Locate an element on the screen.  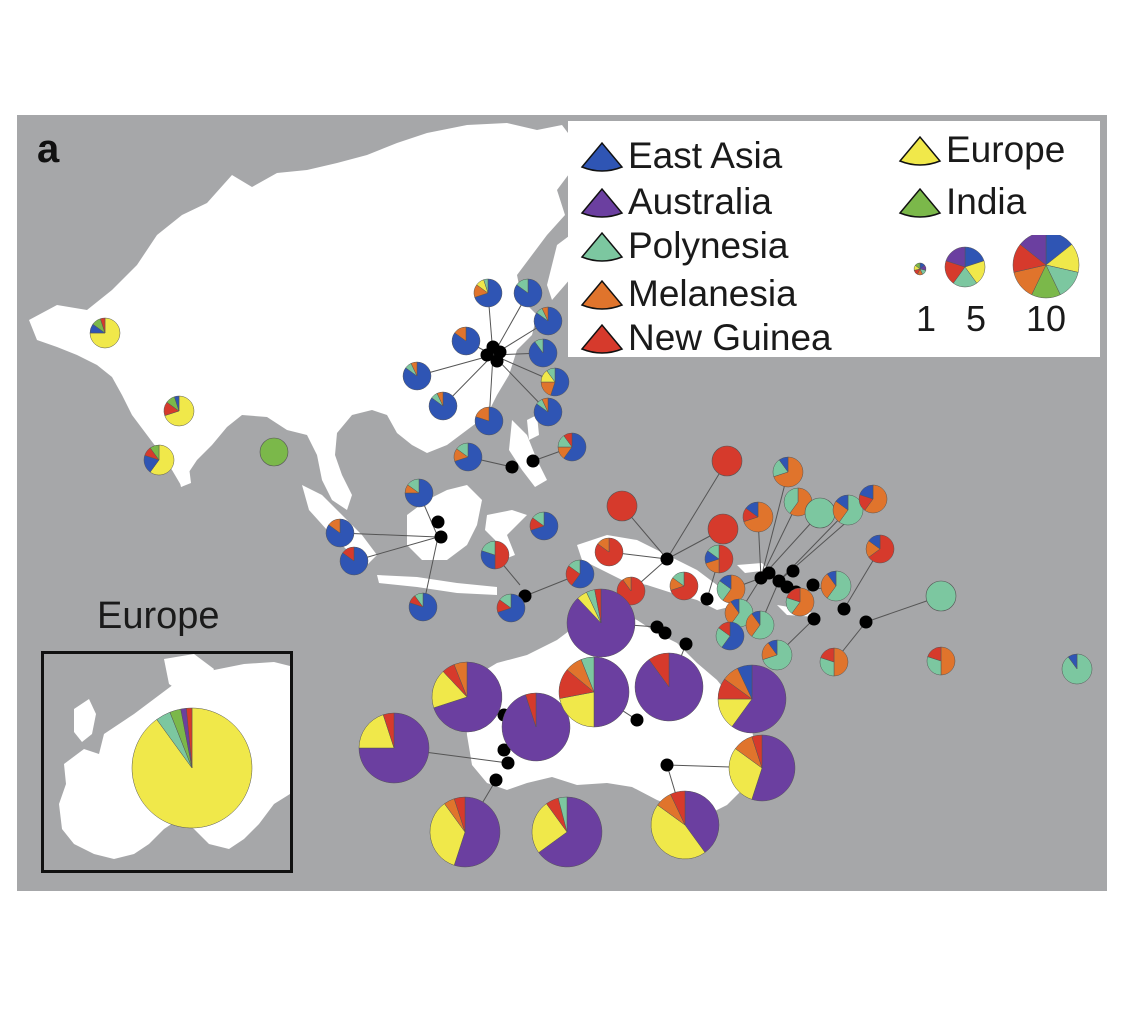
europe-pie is located at coordinates (192, 768).